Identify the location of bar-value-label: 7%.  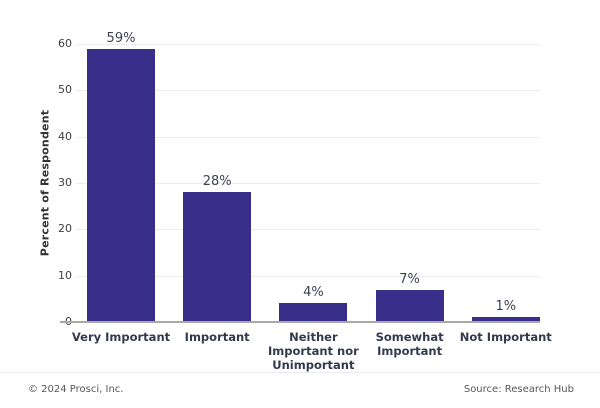
(409, 279).